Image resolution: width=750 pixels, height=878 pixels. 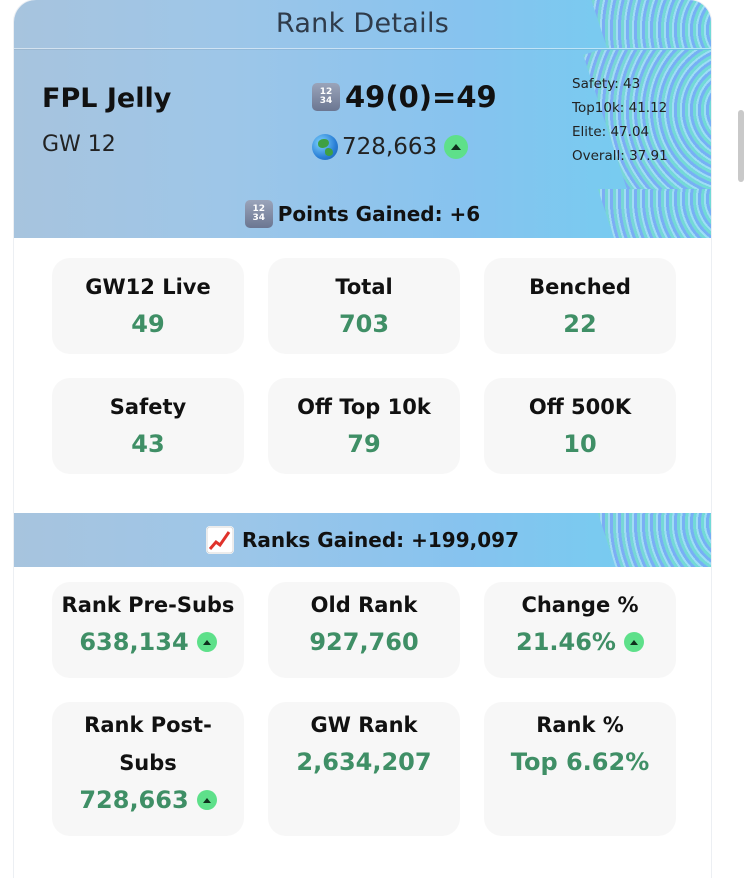 I want to click on points-gained-bar: 12 34 Points Gained: +6, so click(x=362, y=213).